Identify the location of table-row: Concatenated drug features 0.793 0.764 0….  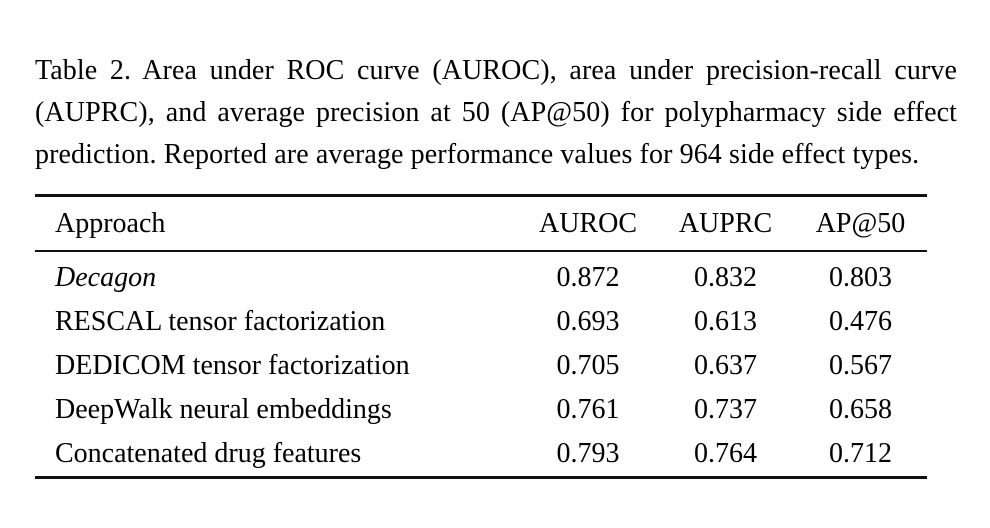
(481, 455).